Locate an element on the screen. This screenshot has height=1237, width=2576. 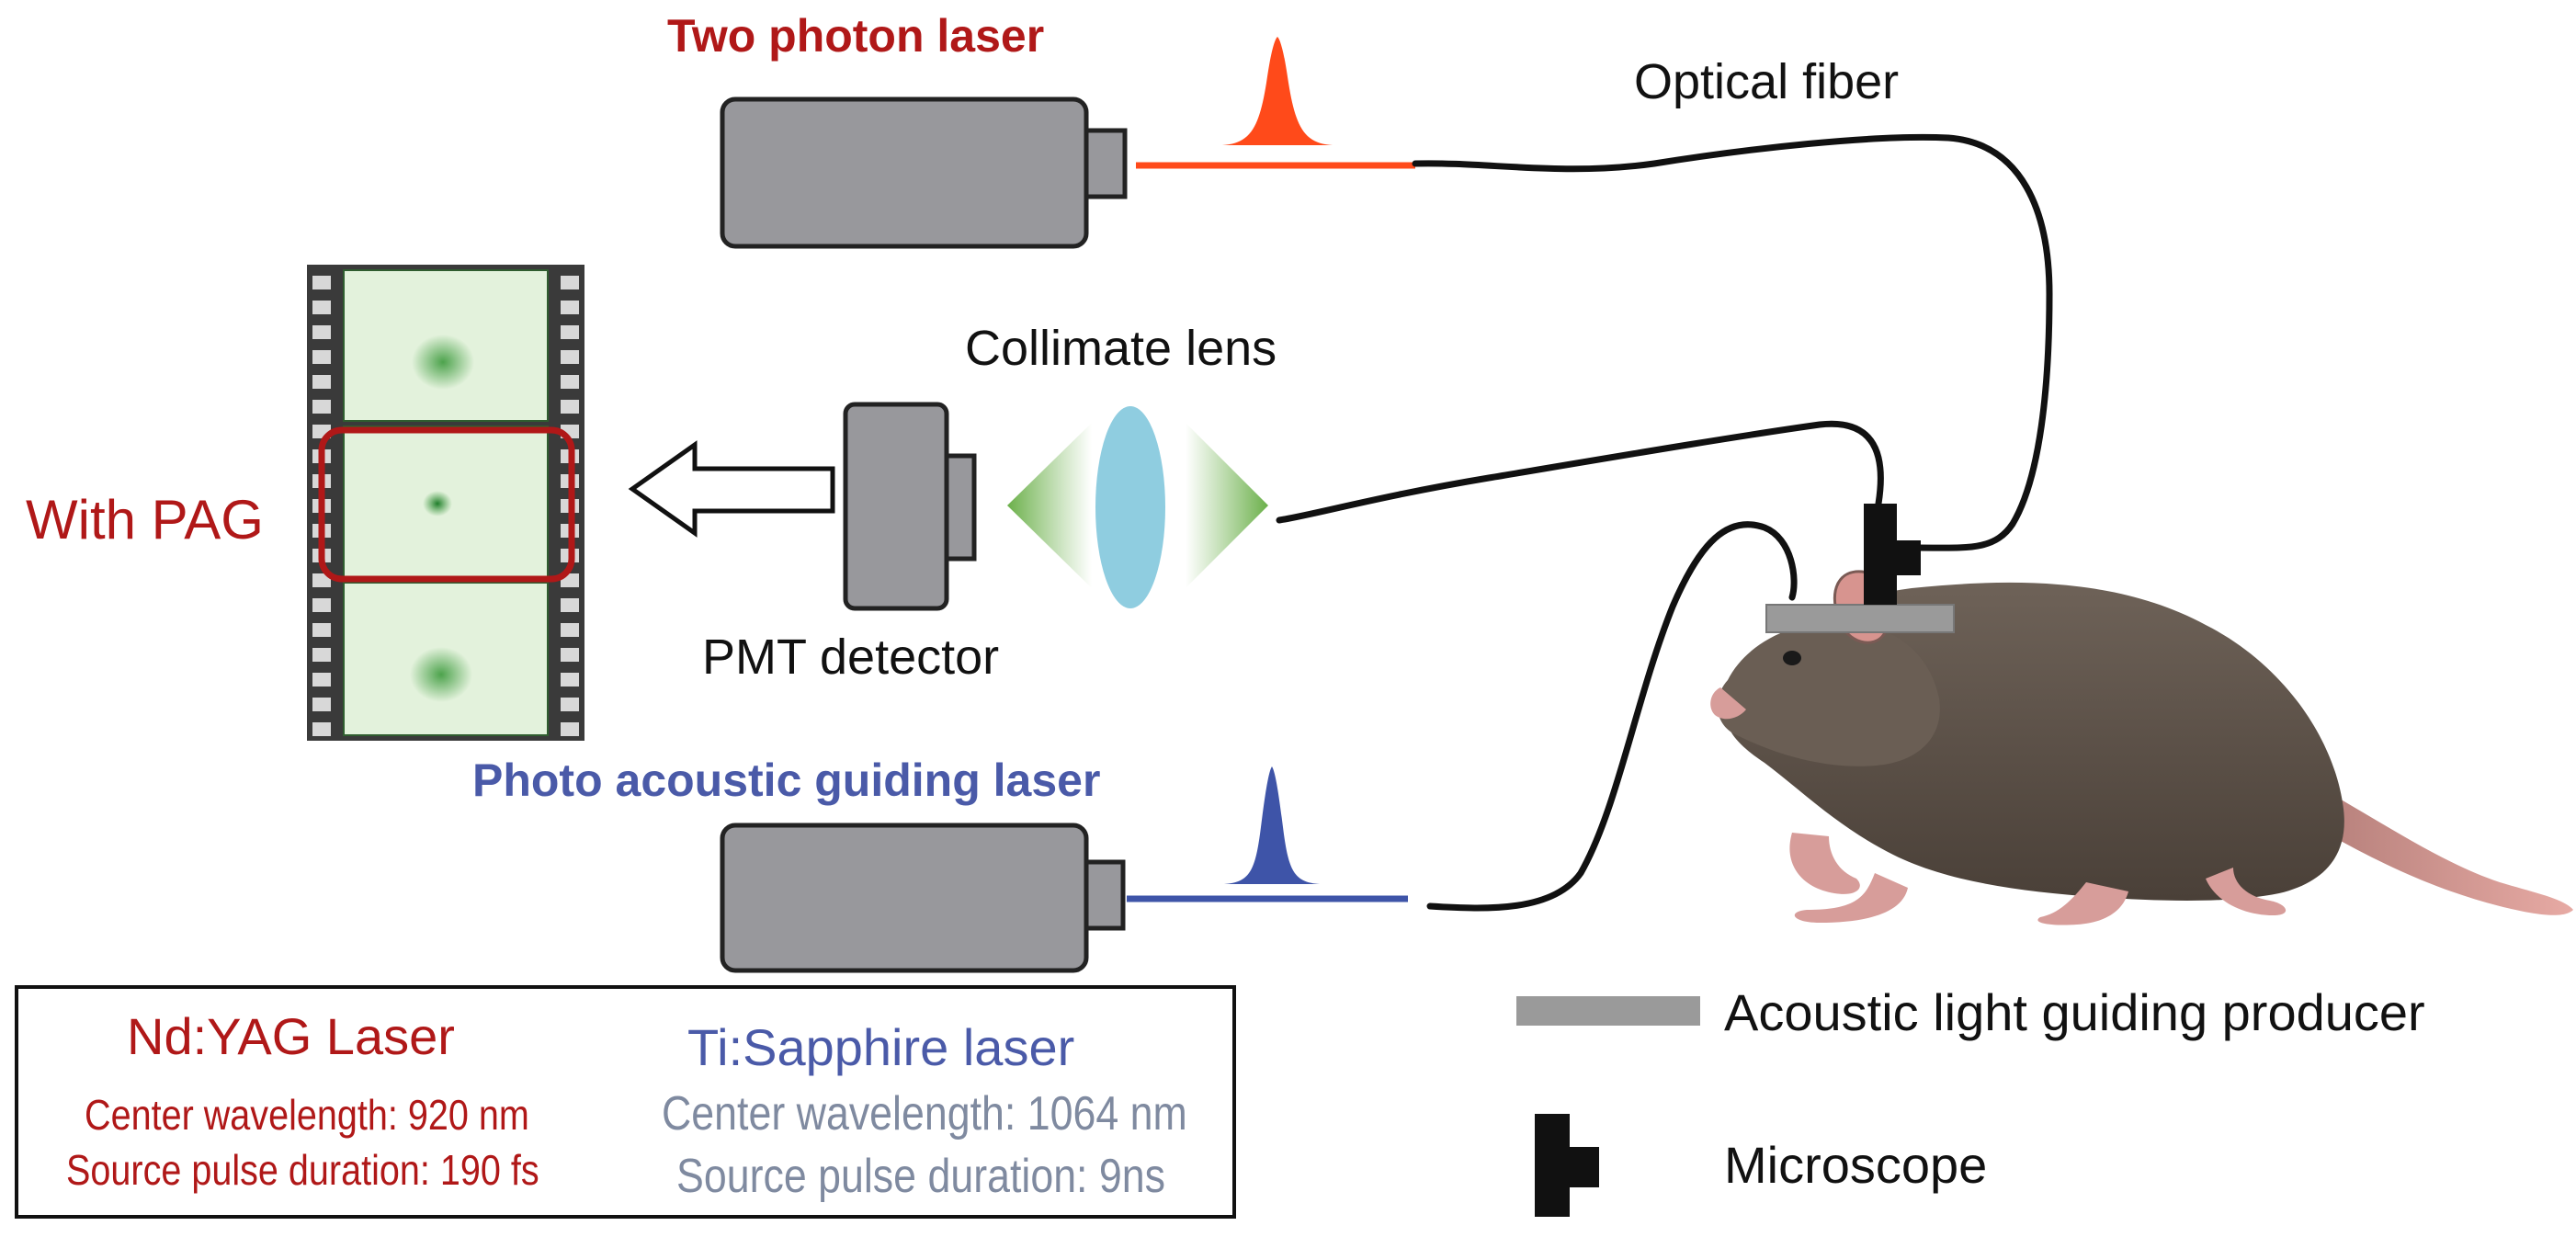
light-cone-right is located at coordinates (1227, 505).